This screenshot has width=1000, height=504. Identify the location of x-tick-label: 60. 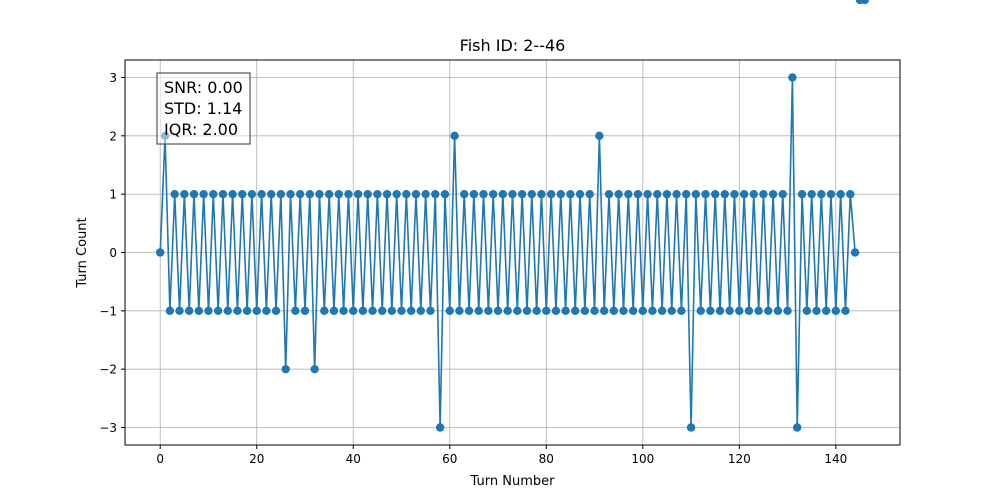
(449, 459).